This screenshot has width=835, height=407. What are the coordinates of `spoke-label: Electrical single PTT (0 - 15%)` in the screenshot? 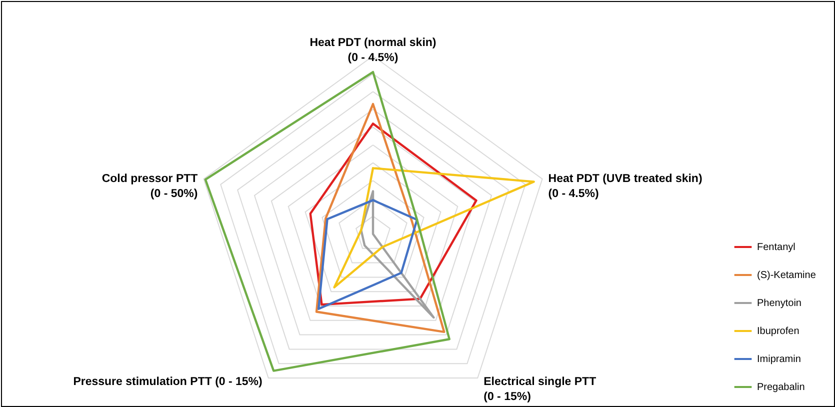 It's located at (540, 390).